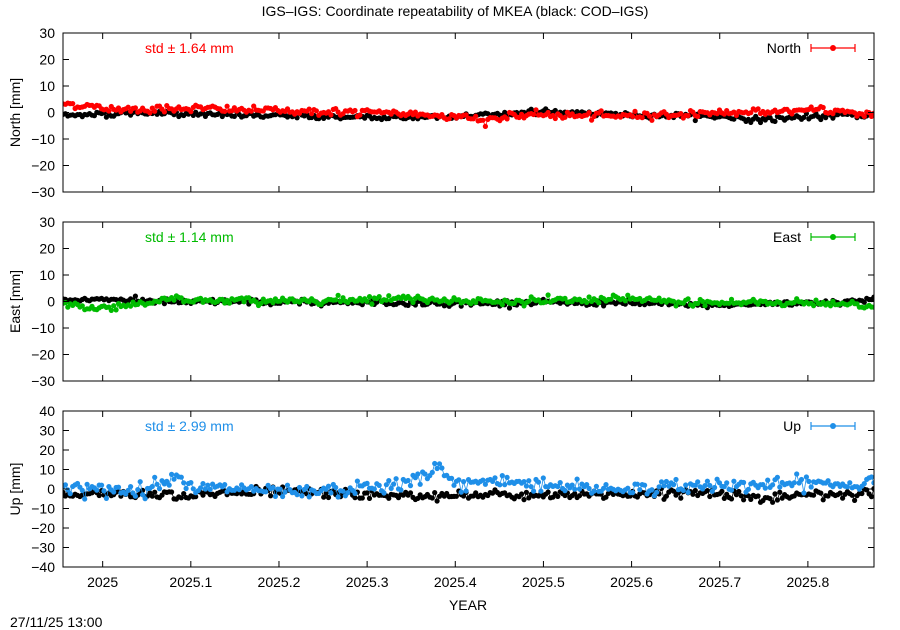 The image size is (900, 630). Describe the element at coordinates (468, 114) in the screenshot. I see `panel-0-data` at that location.